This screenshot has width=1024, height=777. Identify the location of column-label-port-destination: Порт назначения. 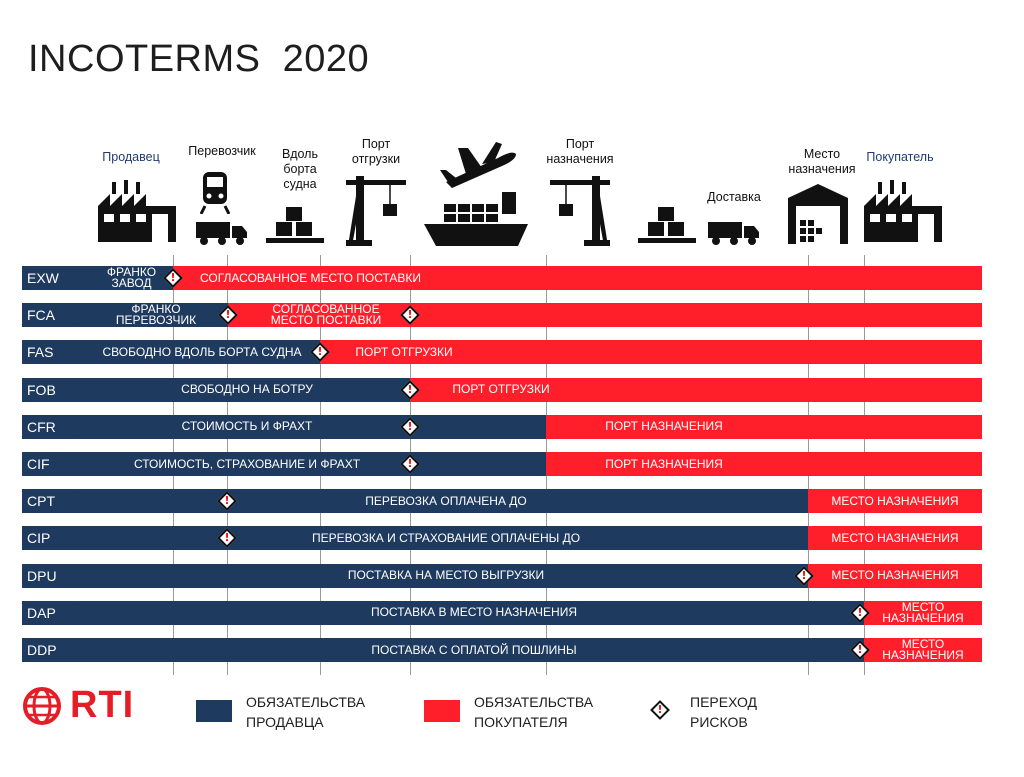
(580, 151).